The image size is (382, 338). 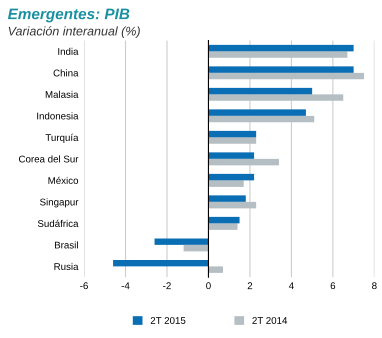 I want to click on y-tick-label: Indonesia, so click(x=57, y=116).